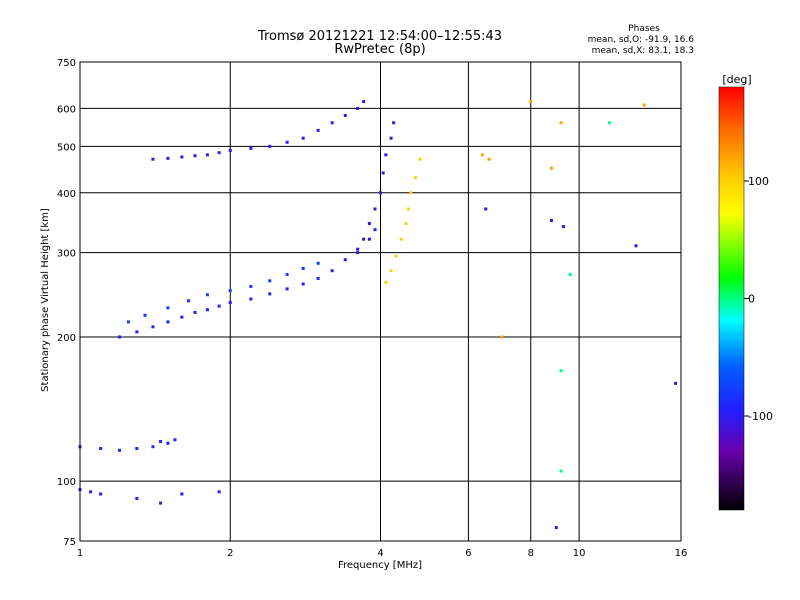 This screenshot has height=600, width=800. I want to click on x-tick-label: 2, so click(230, 553).